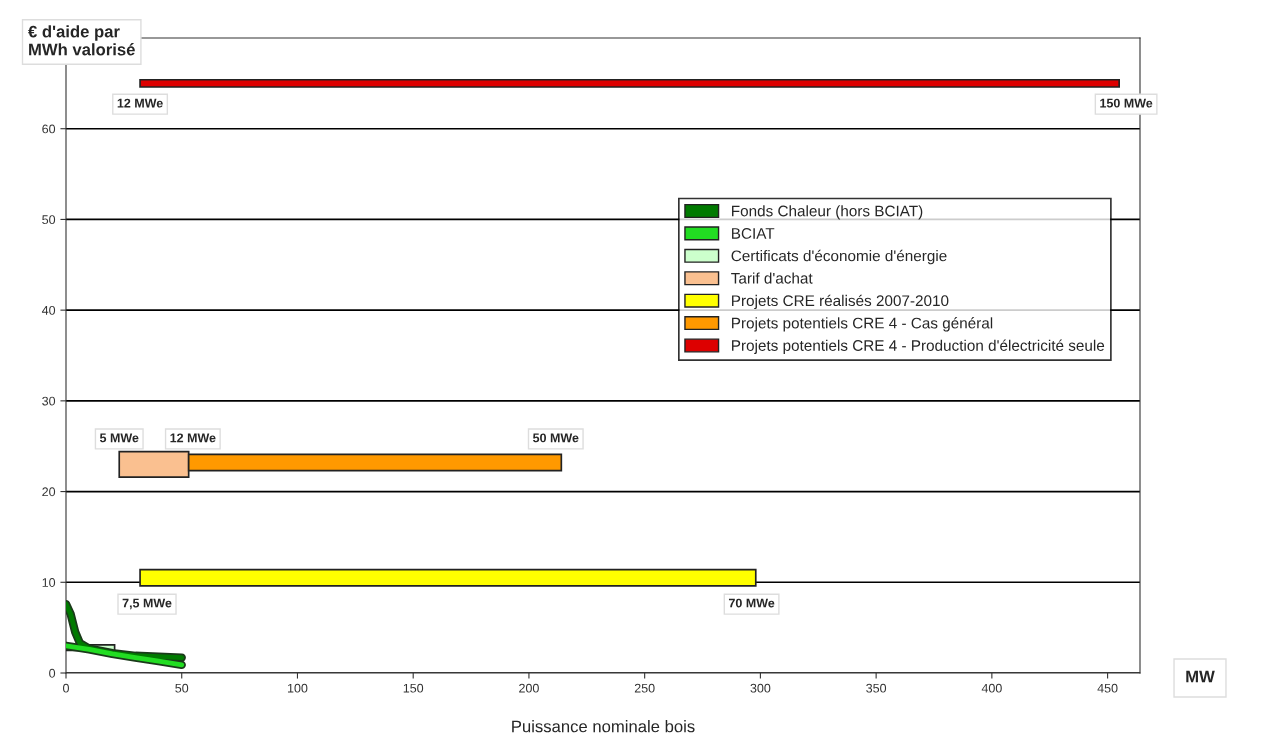 The width and height of the screenshot is (1267, 745). What do you see at coordinates (644, 688) in the screenshot?
I see `x-tick-label: 250` at bounding box center [644, 688].